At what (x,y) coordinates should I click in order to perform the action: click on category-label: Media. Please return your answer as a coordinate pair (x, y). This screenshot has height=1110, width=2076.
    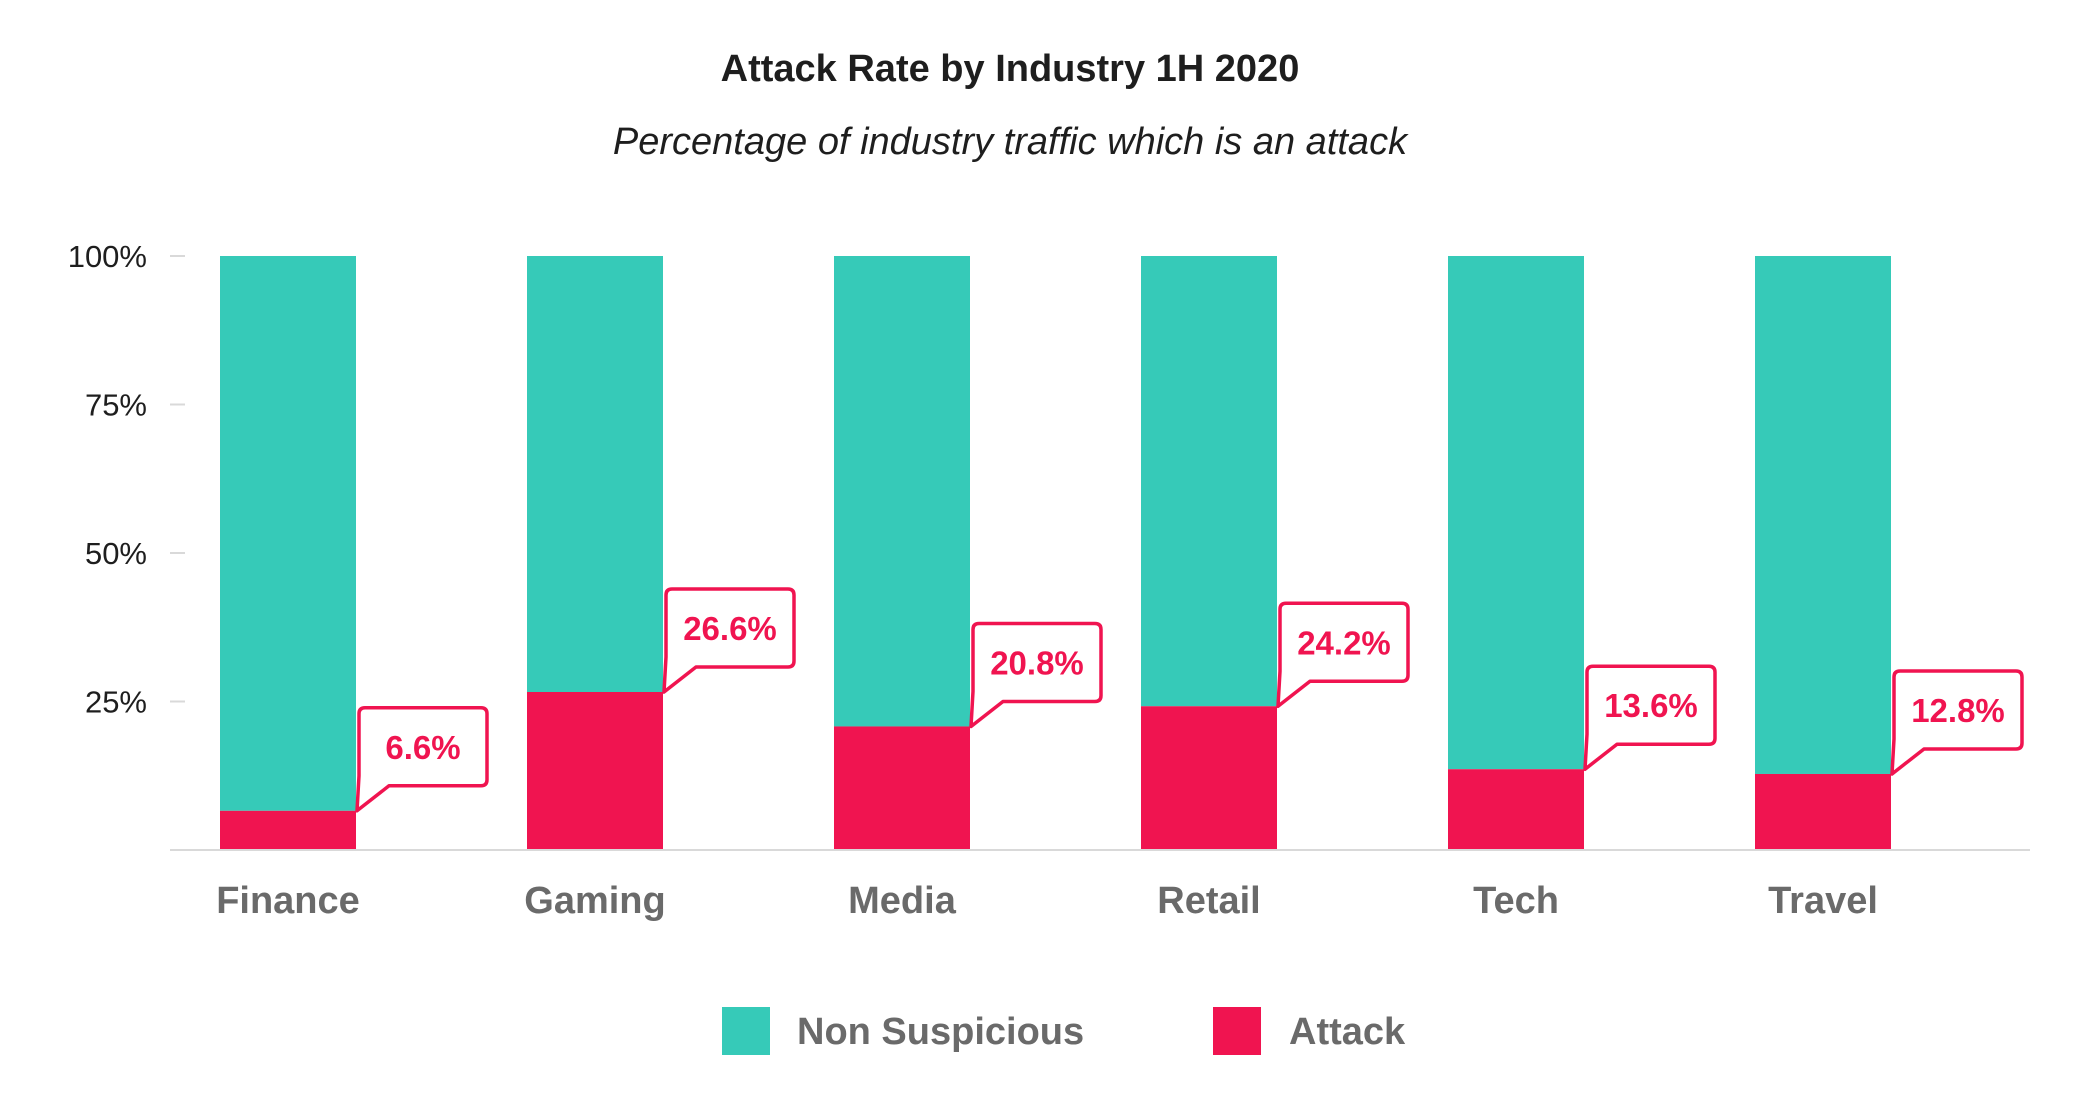
    Looking at the image, I should click on (902, 901).